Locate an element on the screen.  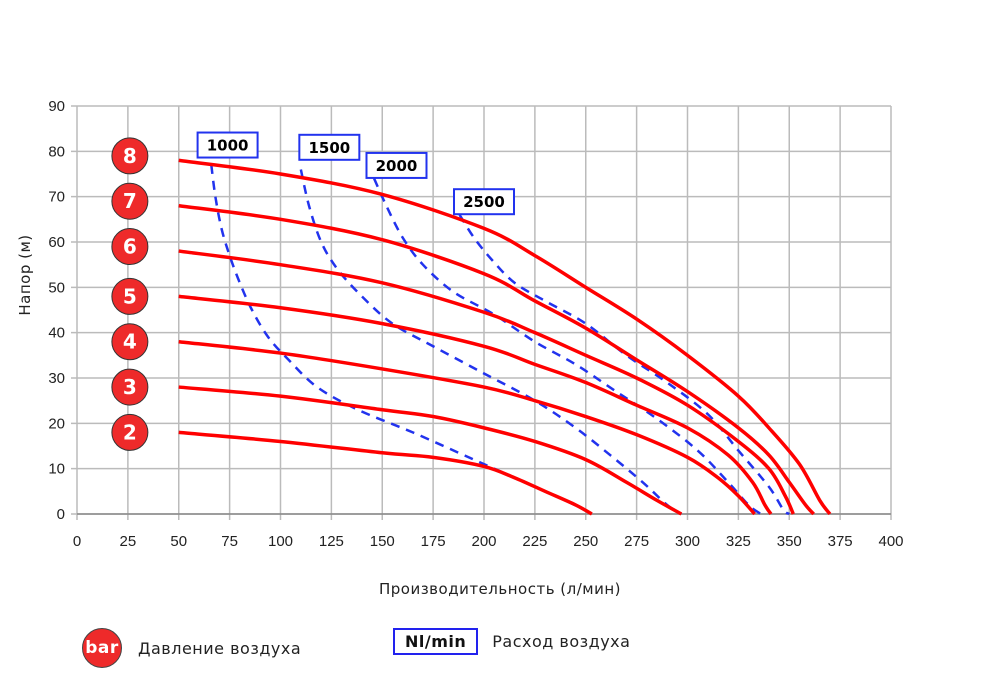
pressure-badge: 2 is located at coordinates (130, 432).